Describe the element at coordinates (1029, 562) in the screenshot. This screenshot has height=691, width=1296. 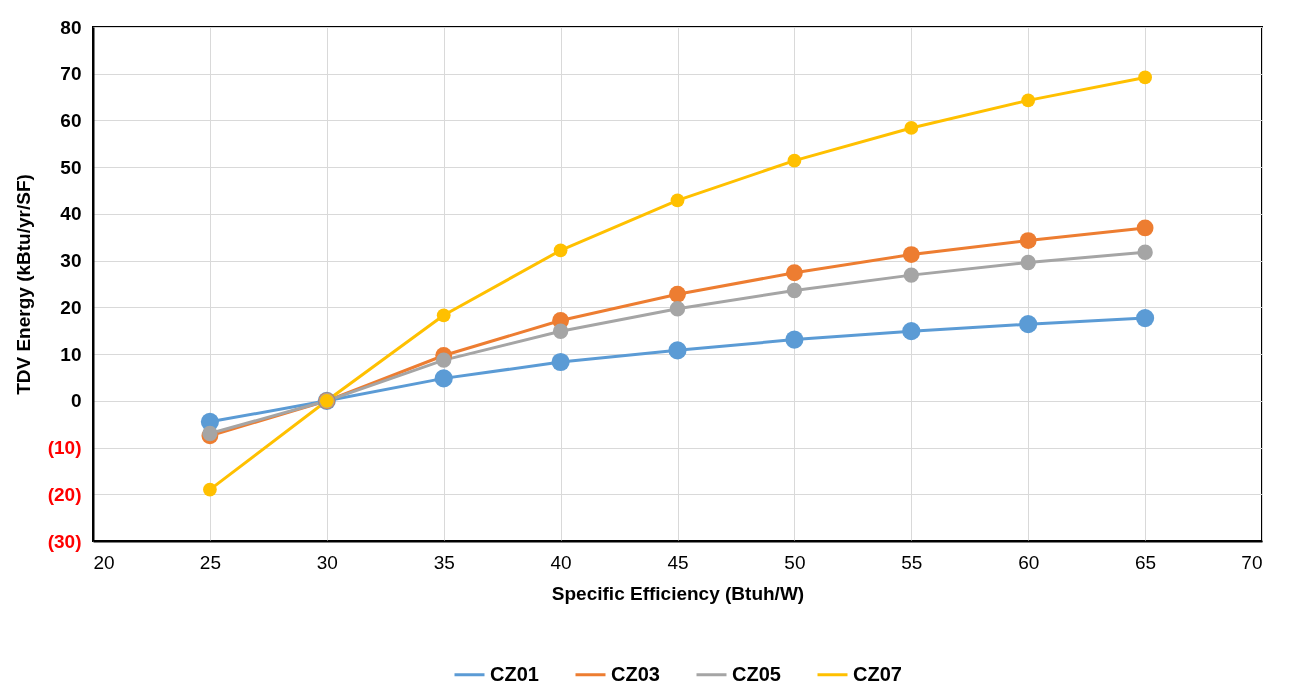
I see `x-tick-label: 60` at that location.